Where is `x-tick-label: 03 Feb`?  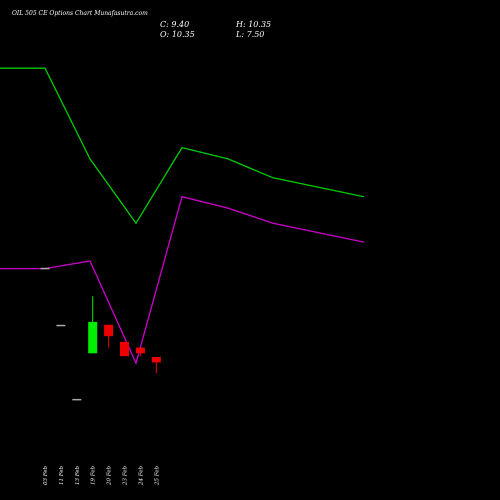
x-tick-label: 03 Feb is located at coordinates (46, 476).